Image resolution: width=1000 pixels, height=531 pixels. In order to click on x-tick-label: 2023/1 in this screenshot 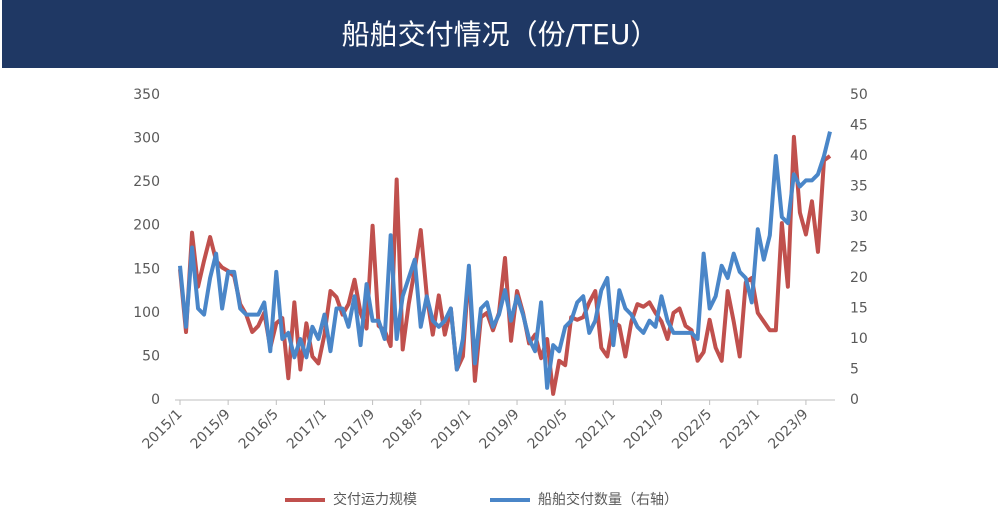, I will do `click(740, 429)`.